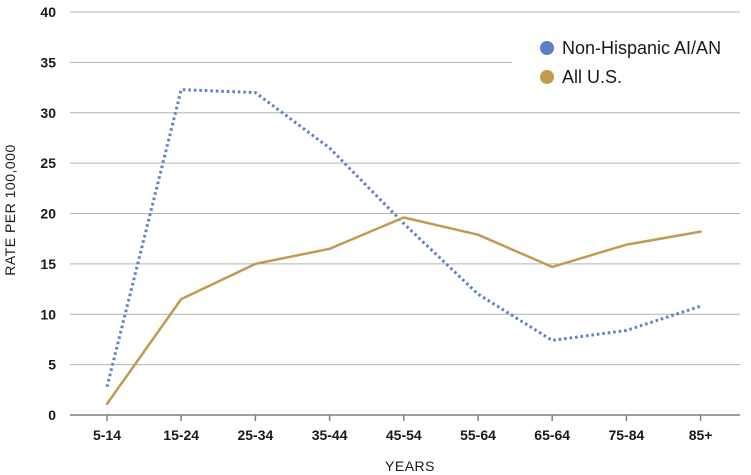 The height and width of the screenshot is (475, 751). Describe the element at coordinates (404, 435) in the screenshot. I see `x-tick-label: 45-54` at that location.